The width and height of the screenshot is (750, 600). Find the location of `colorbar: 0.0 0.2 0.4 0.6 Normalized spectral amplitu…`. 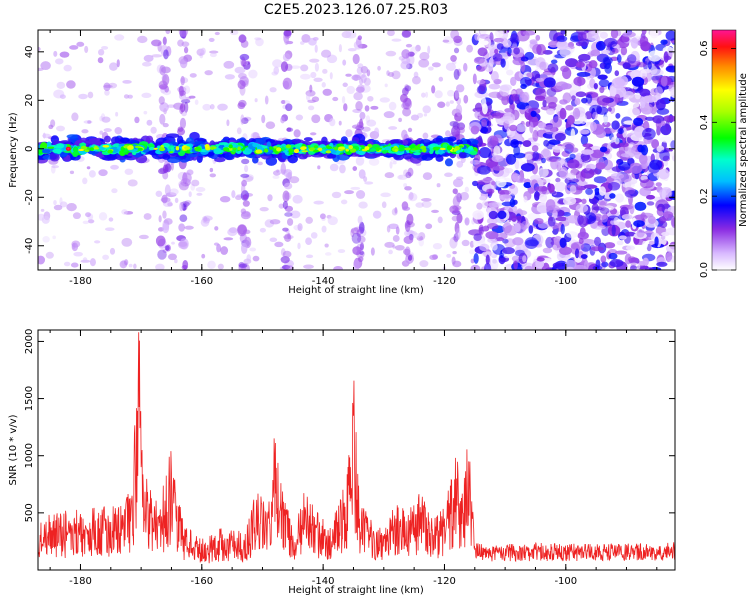

colorbar: 0.0 0.2 0.4 0.6 Normalized spectral amplitu… is located at coordinates (724, 153).